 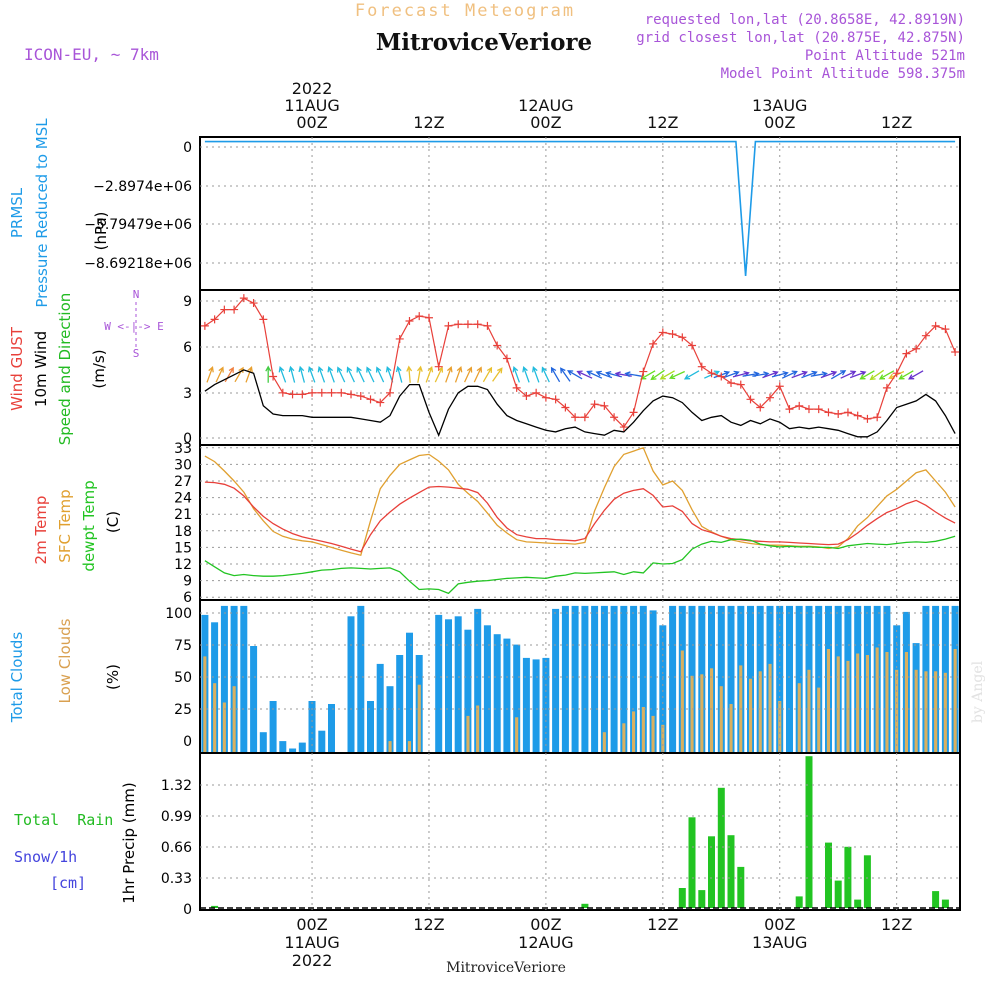 I want to click on clouds-tick: 0, so click(x=187, y=742).